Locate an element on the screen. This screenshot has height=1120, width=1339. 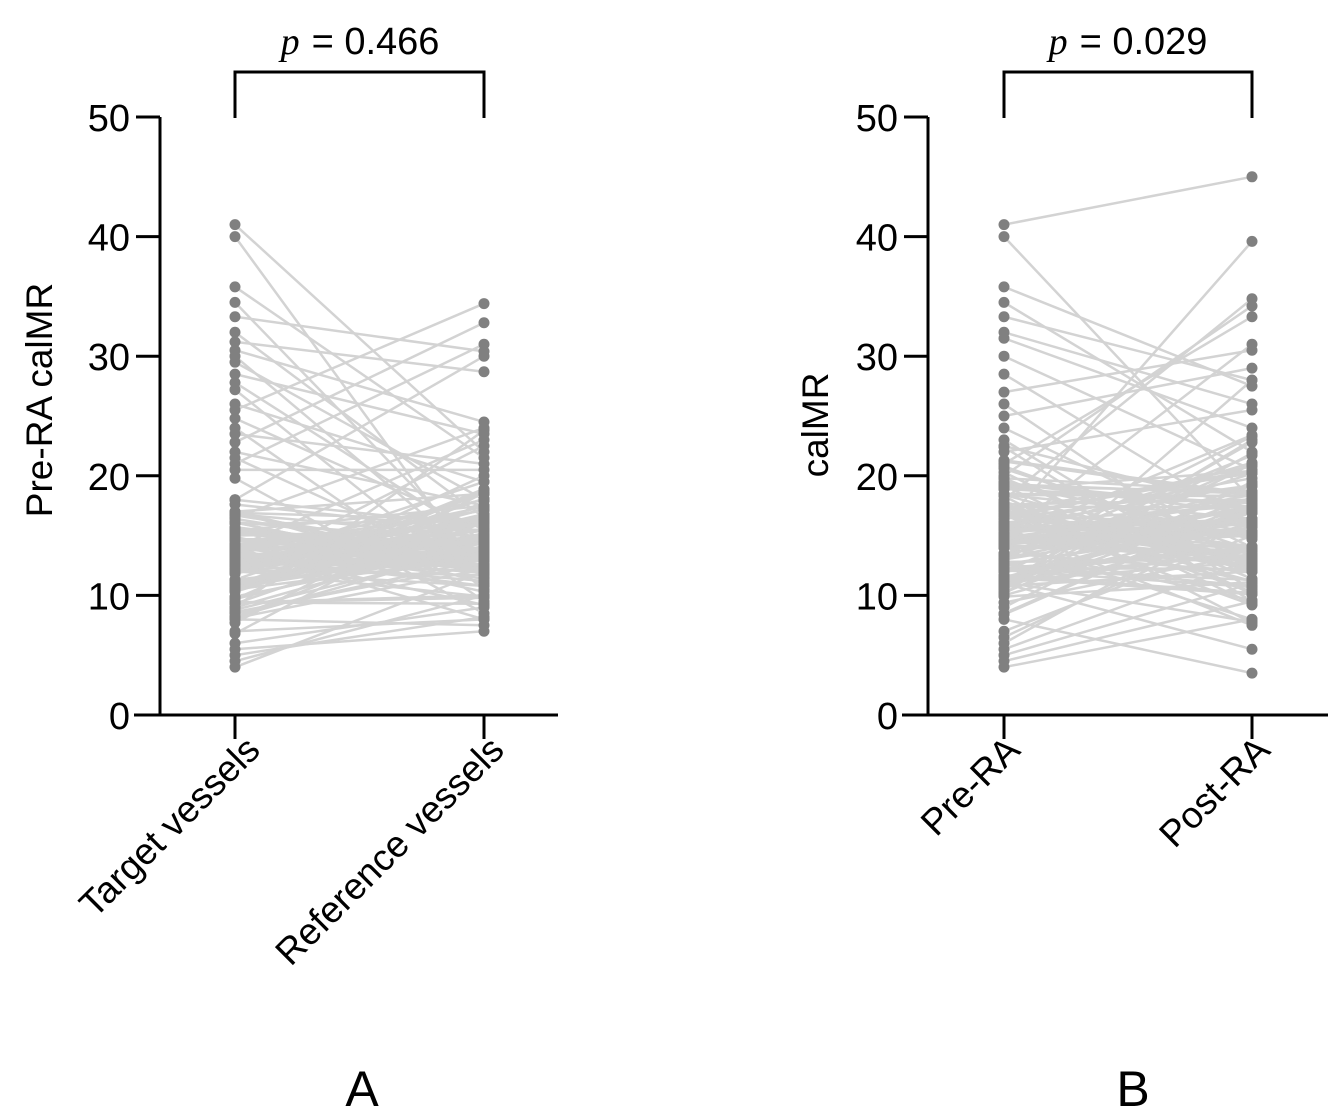
panel-a-points is located at coordinates (359, 446).